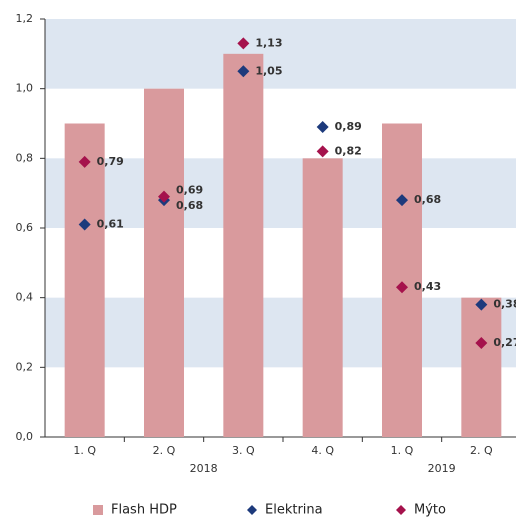 The width and height of the screenshot is (516, 518). What do you see at coordinates (25, 157) in the screenshot?
I see `y-tick-label: 0,8` at bounding box center [25, 157].